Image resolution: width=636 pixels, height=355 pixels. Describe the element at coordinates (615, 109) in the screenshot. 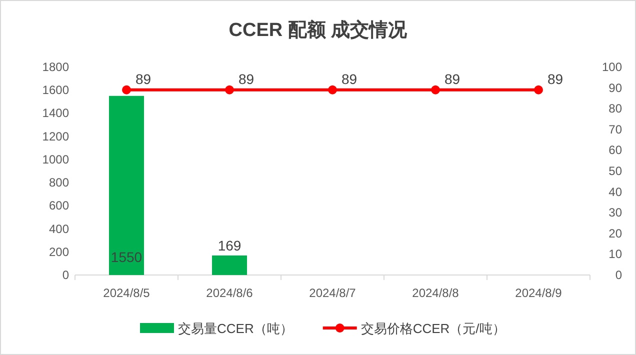

I see `y2-tick-label: 80` at that location.